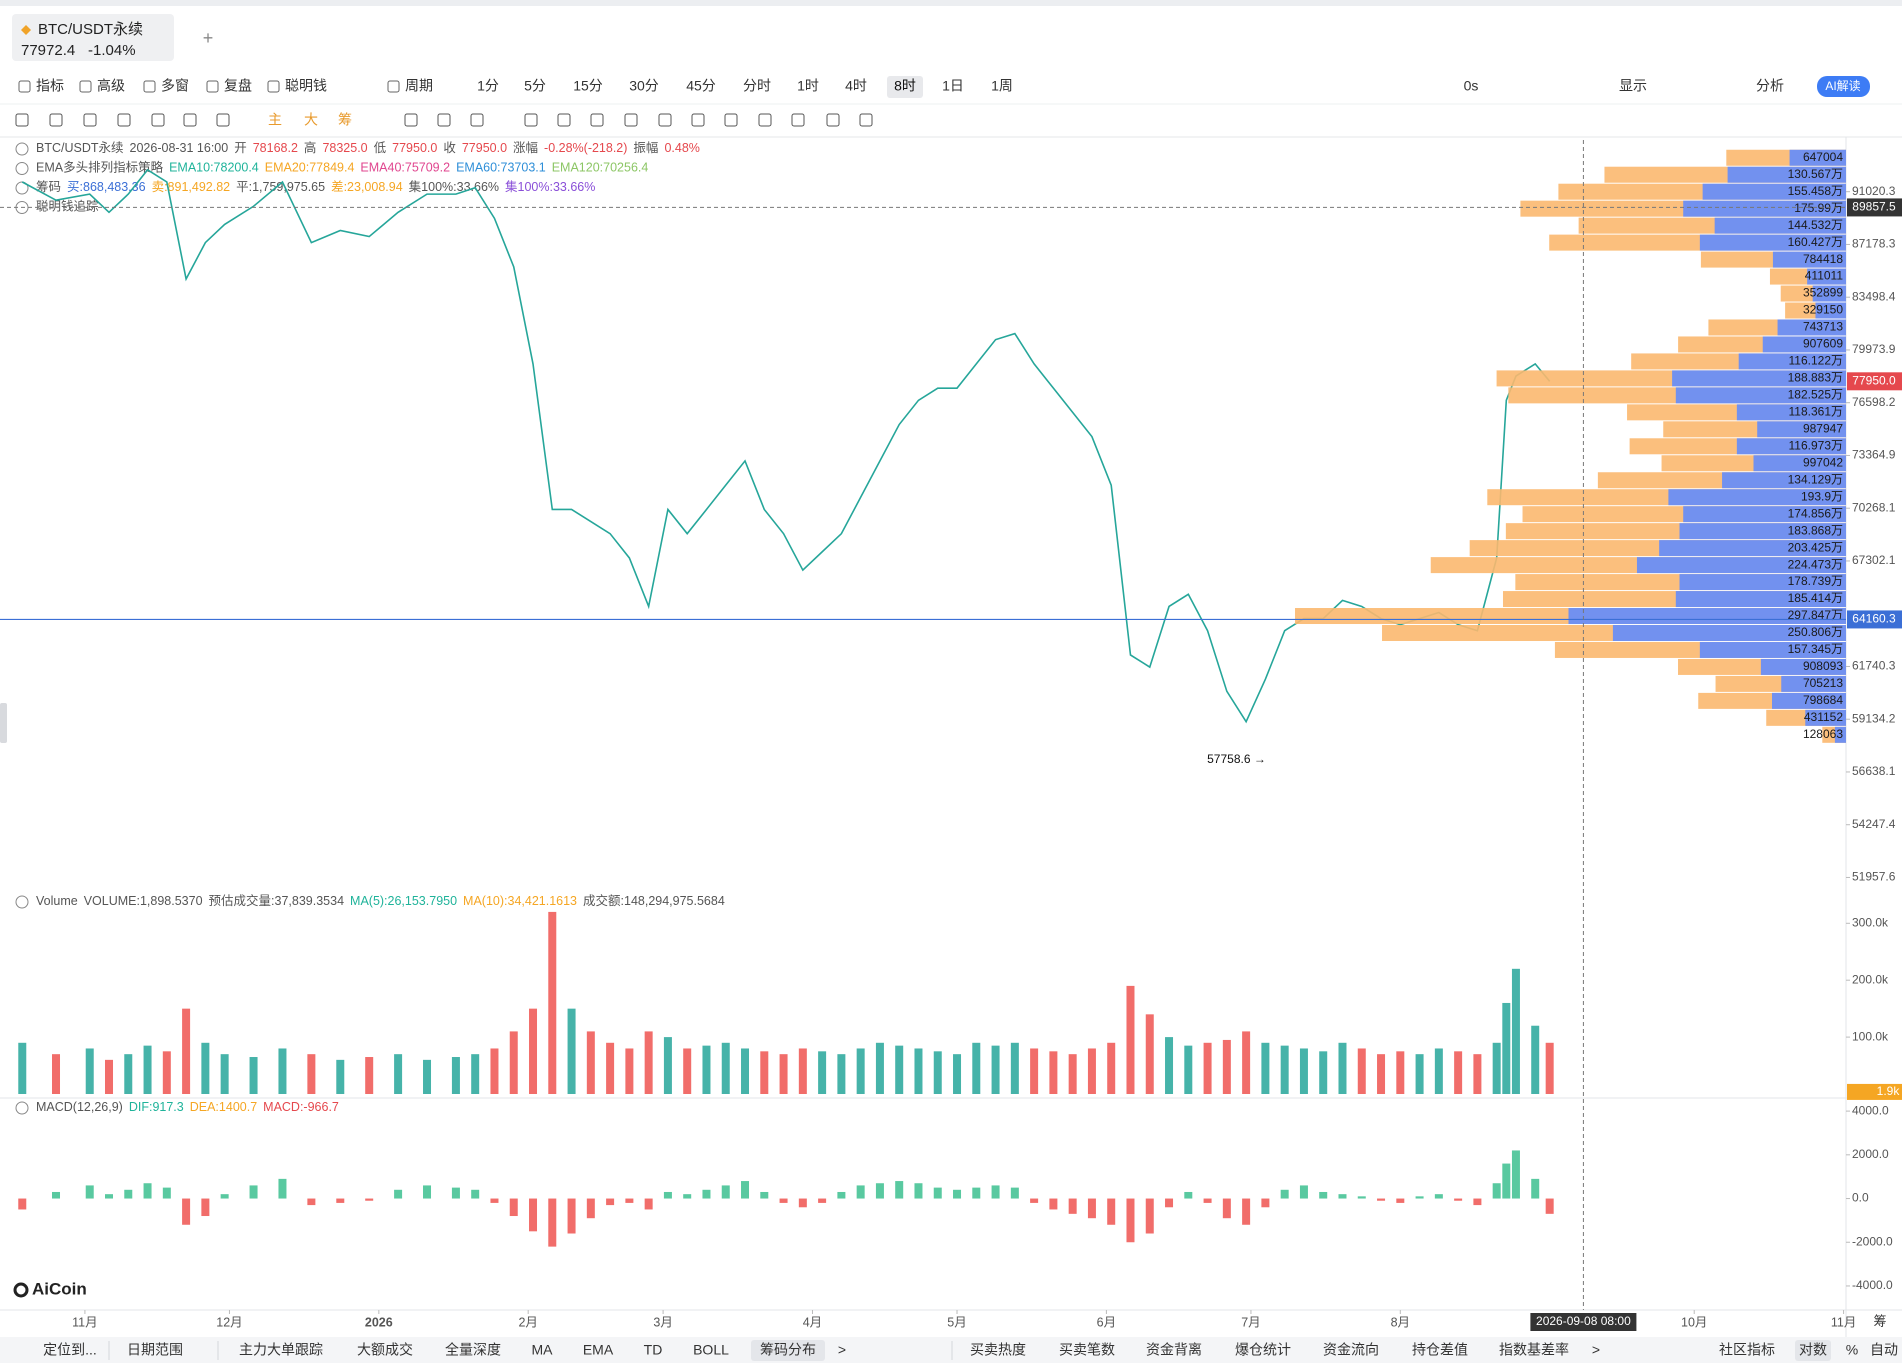 The image size is (1902, 1363). I want to click on y-tick-label: 73364.9, so click(1874, 455).